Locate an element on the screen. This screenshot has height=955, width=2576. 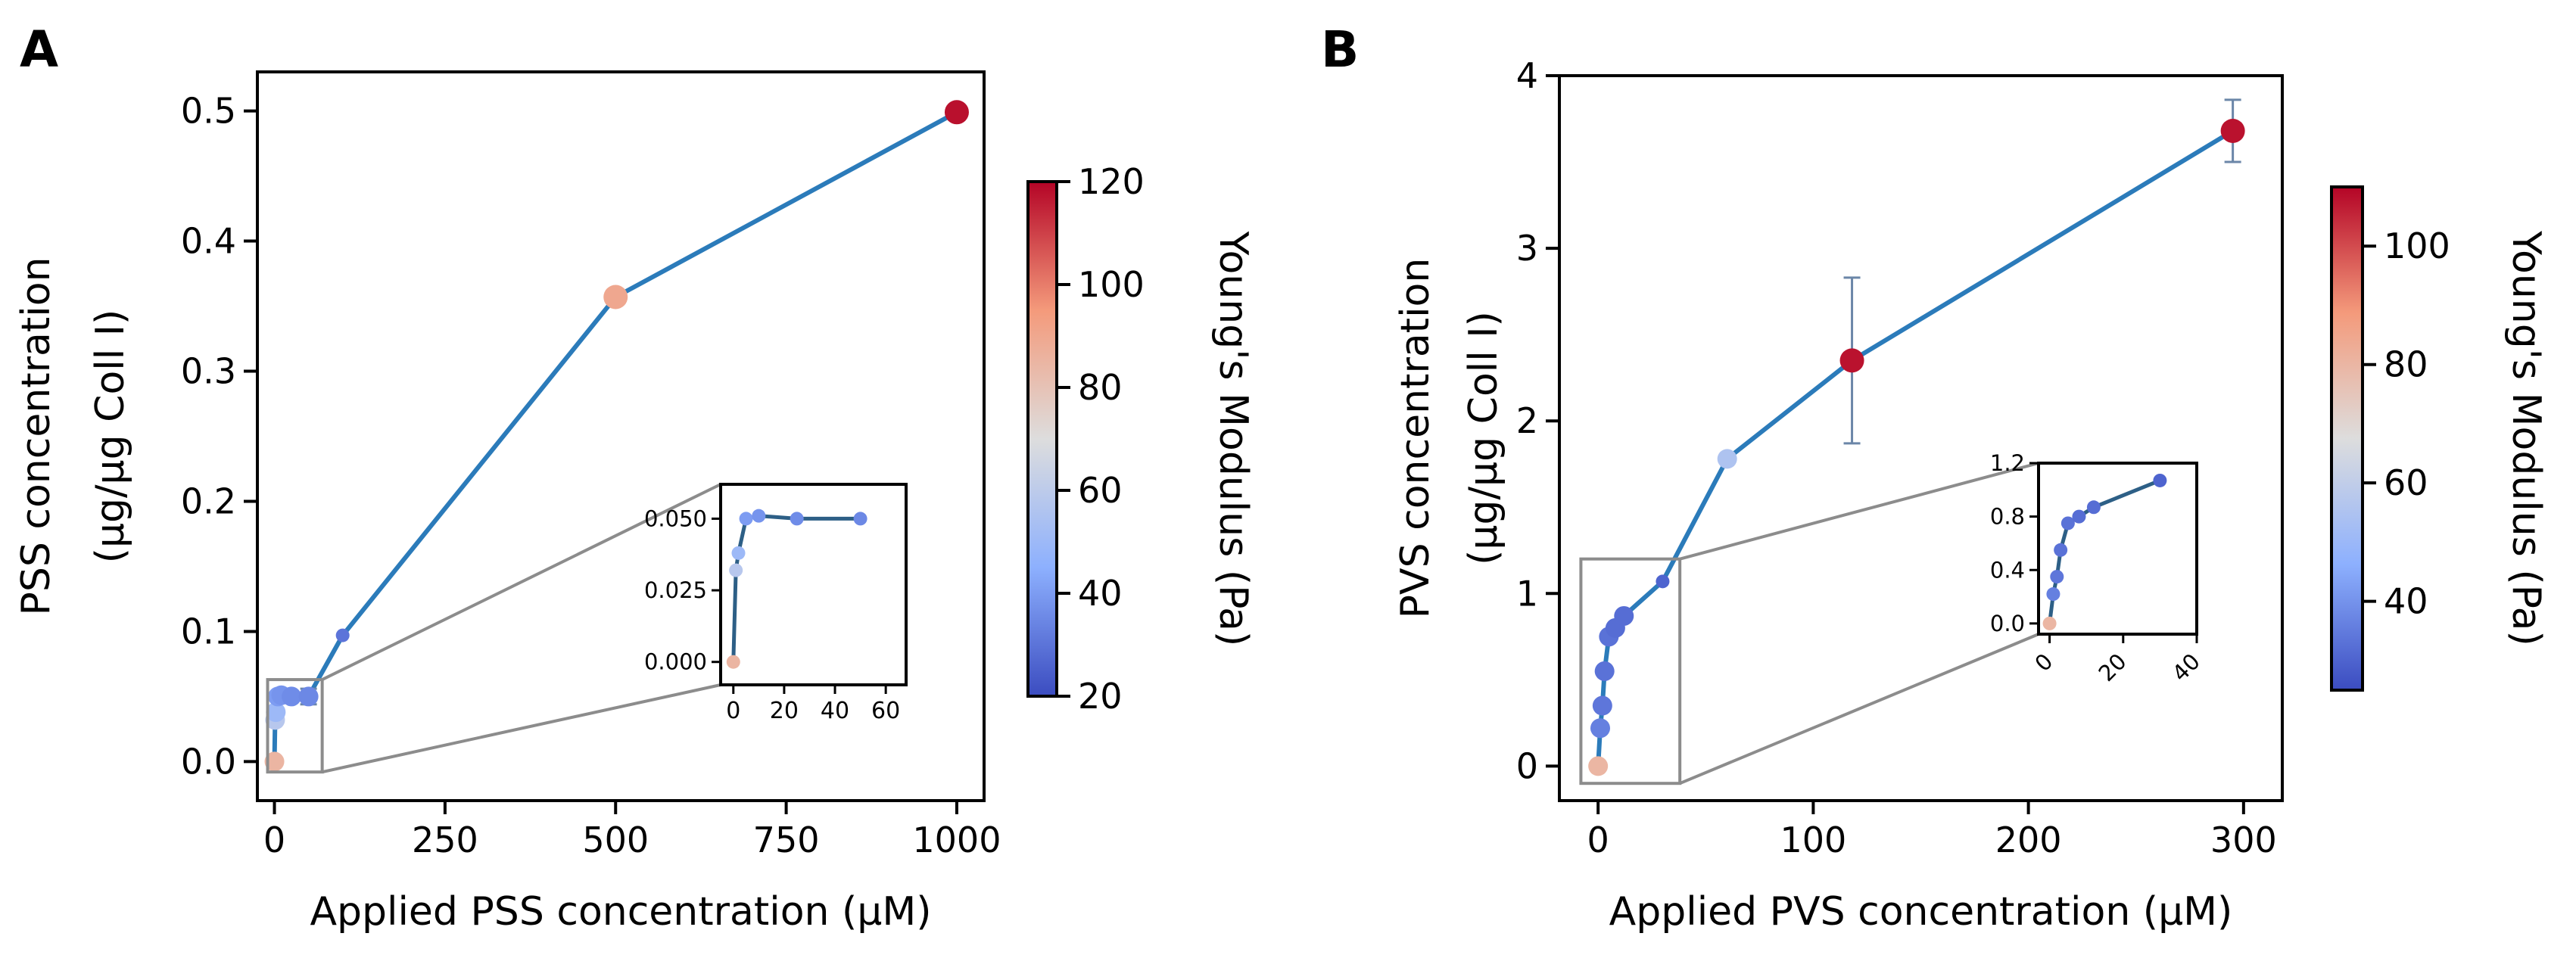
panel-label: B is located at coordinates (1340, 49).